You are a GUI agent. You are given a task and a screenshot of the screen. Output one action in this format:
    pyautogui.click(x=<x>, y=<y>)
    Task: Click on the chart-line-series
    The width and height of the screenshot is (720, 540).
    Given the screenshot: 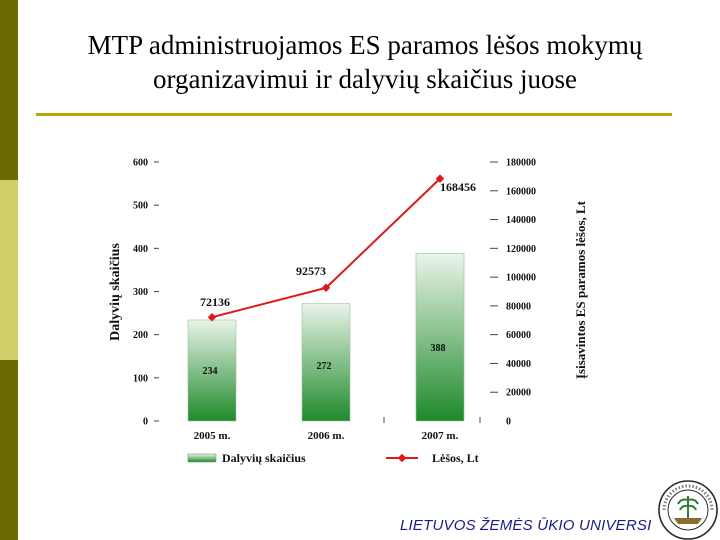 What is the action you would take?
    pyautogui.click(x=326, y=248)
    